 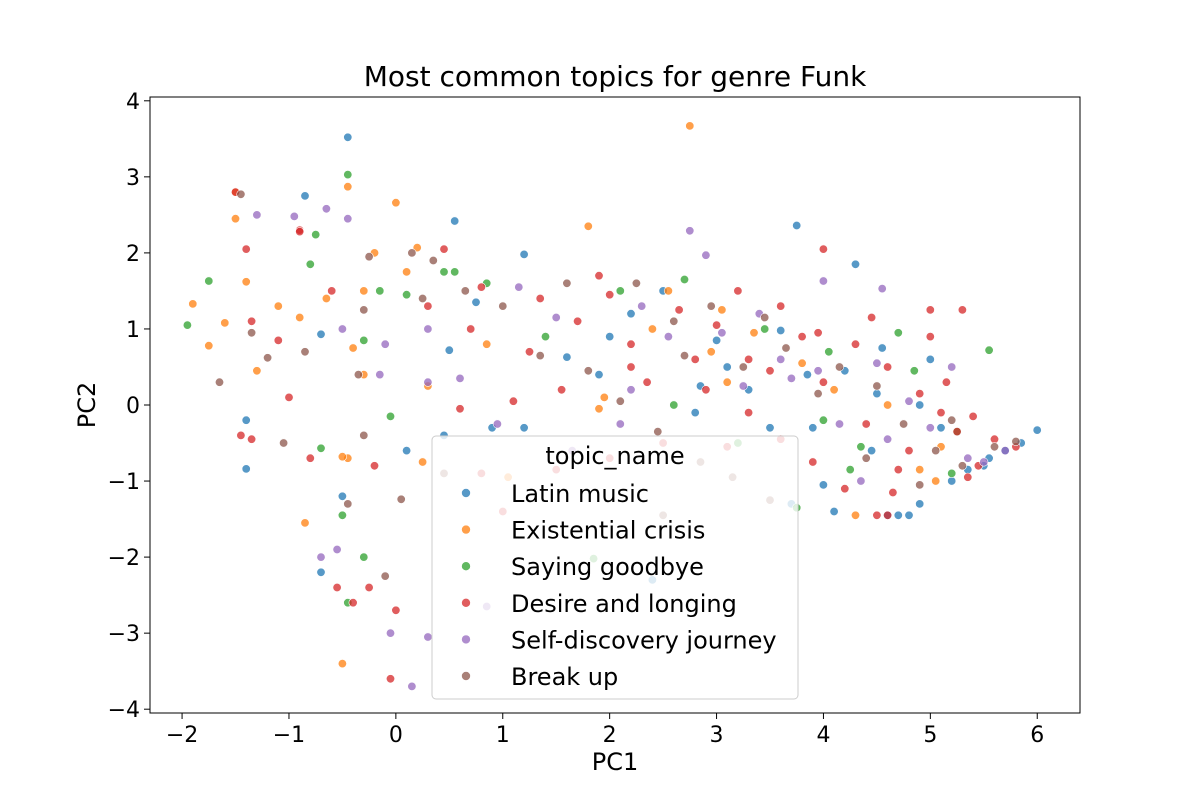 What do you see at coordinates (564, 677) in the screenshot?
I see `legend-label: Break up` at bounding box center [564, 677].